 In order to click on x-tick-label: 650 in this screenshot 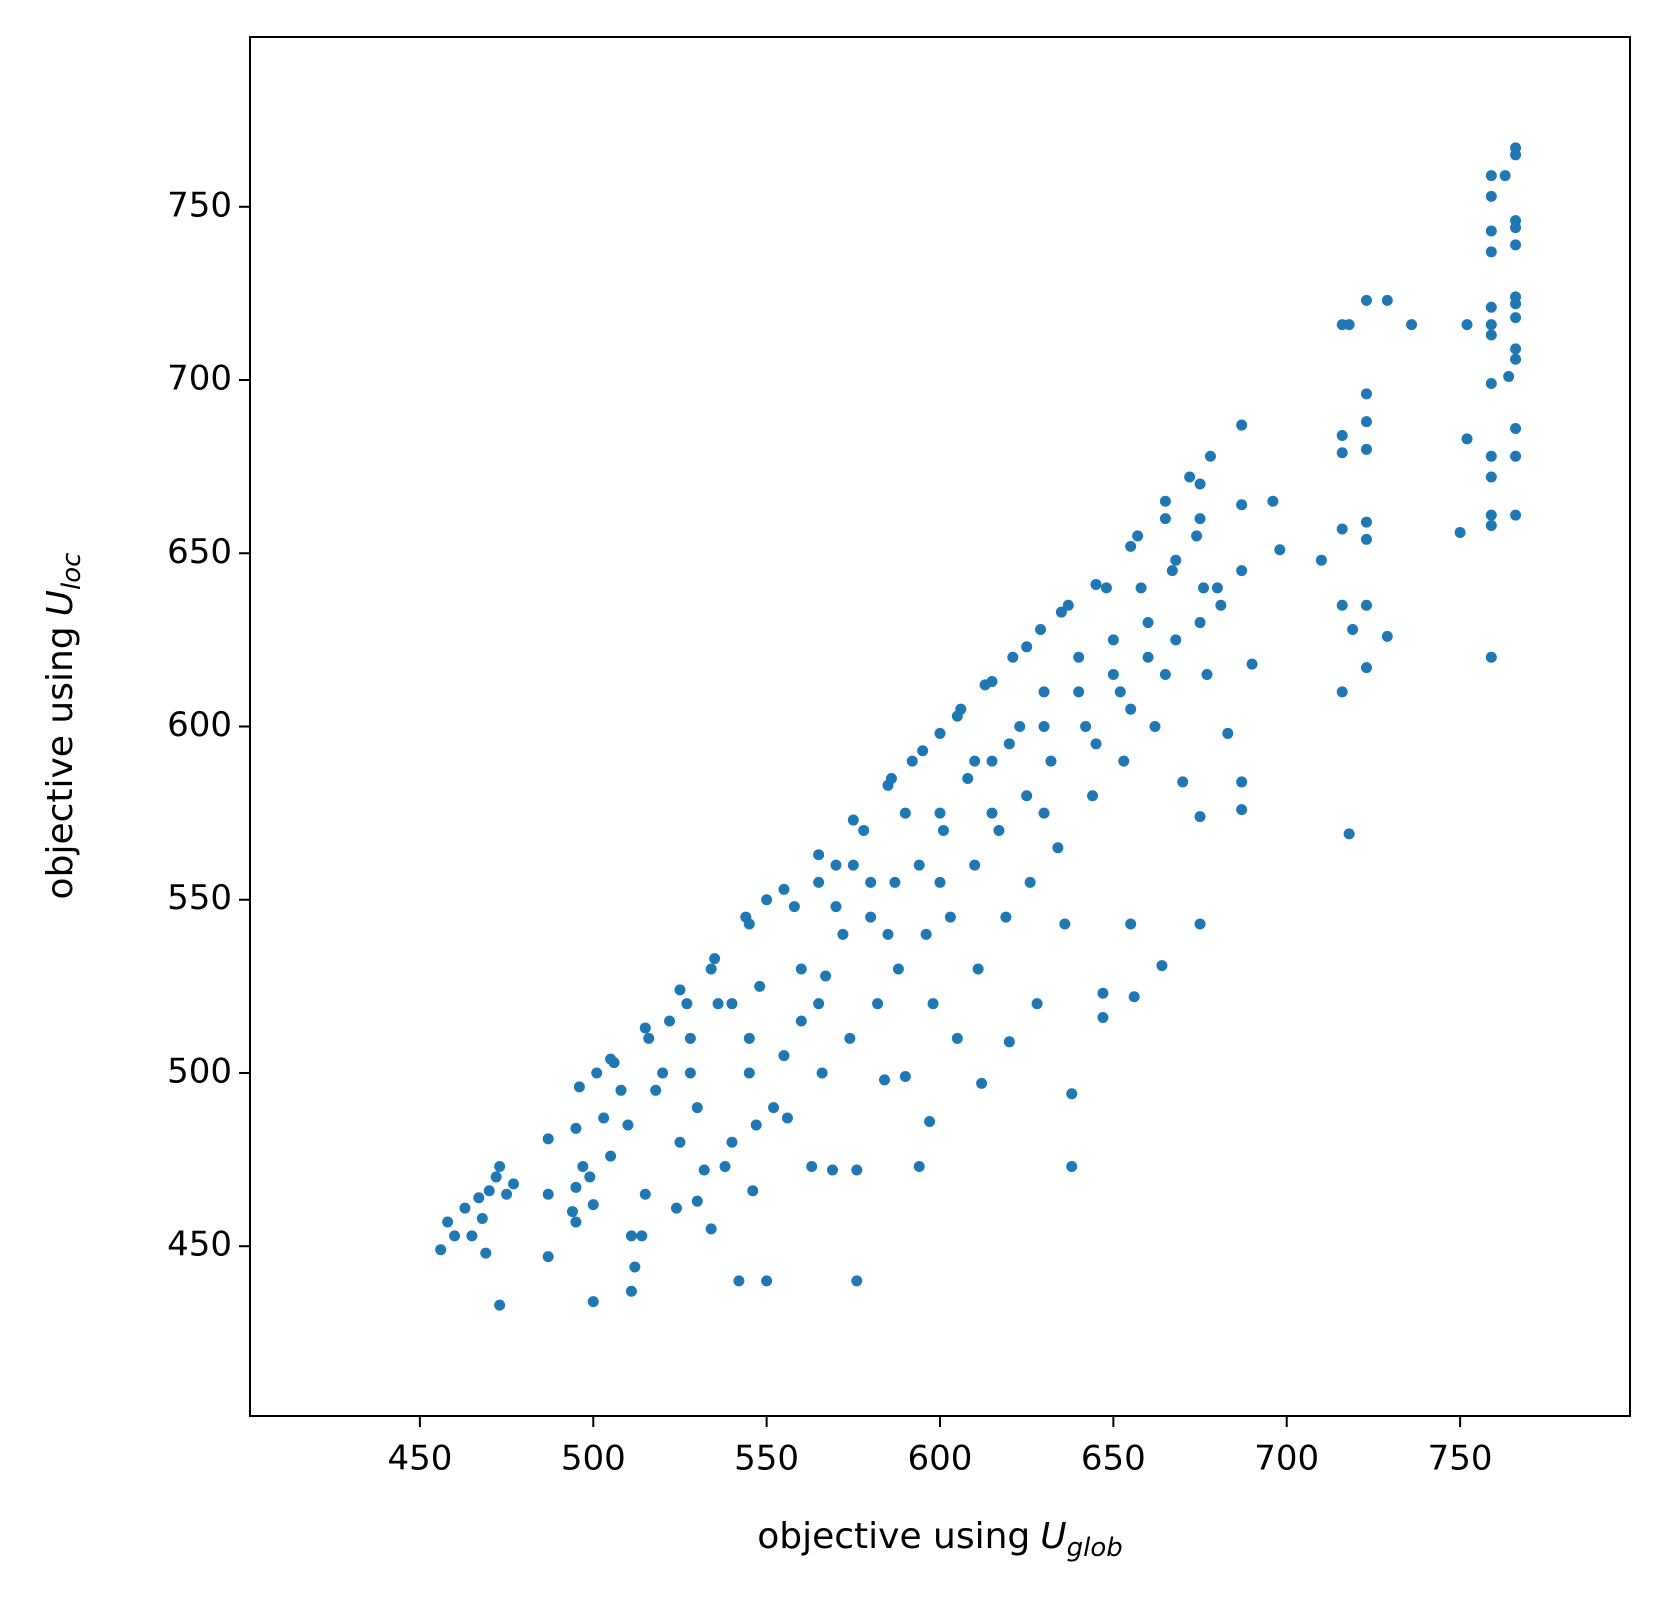, I will do `click(1113, 1459)`.